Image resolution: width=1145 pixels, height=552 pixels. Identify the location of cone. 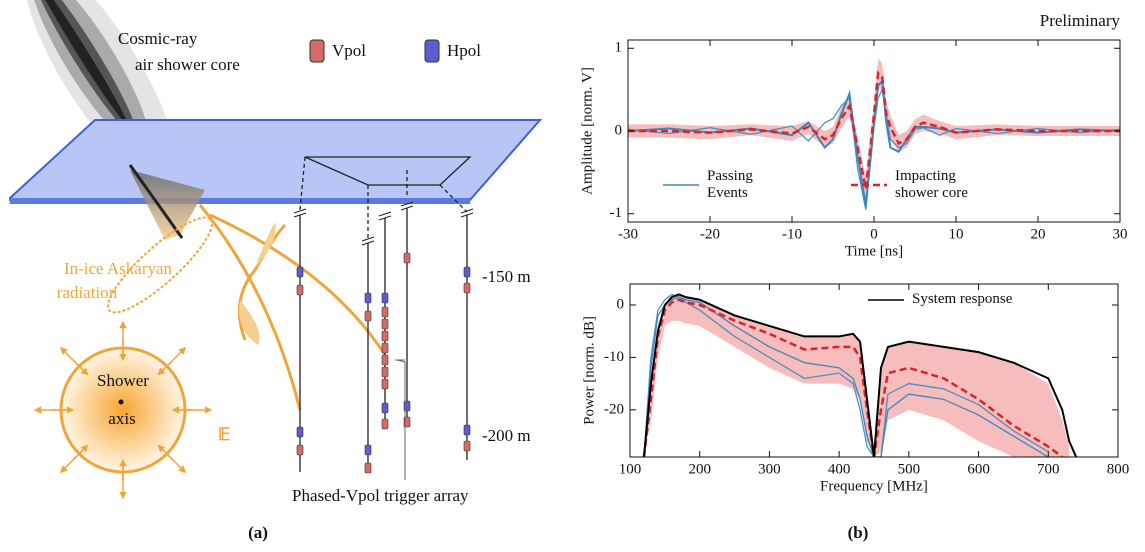
(167, 205).